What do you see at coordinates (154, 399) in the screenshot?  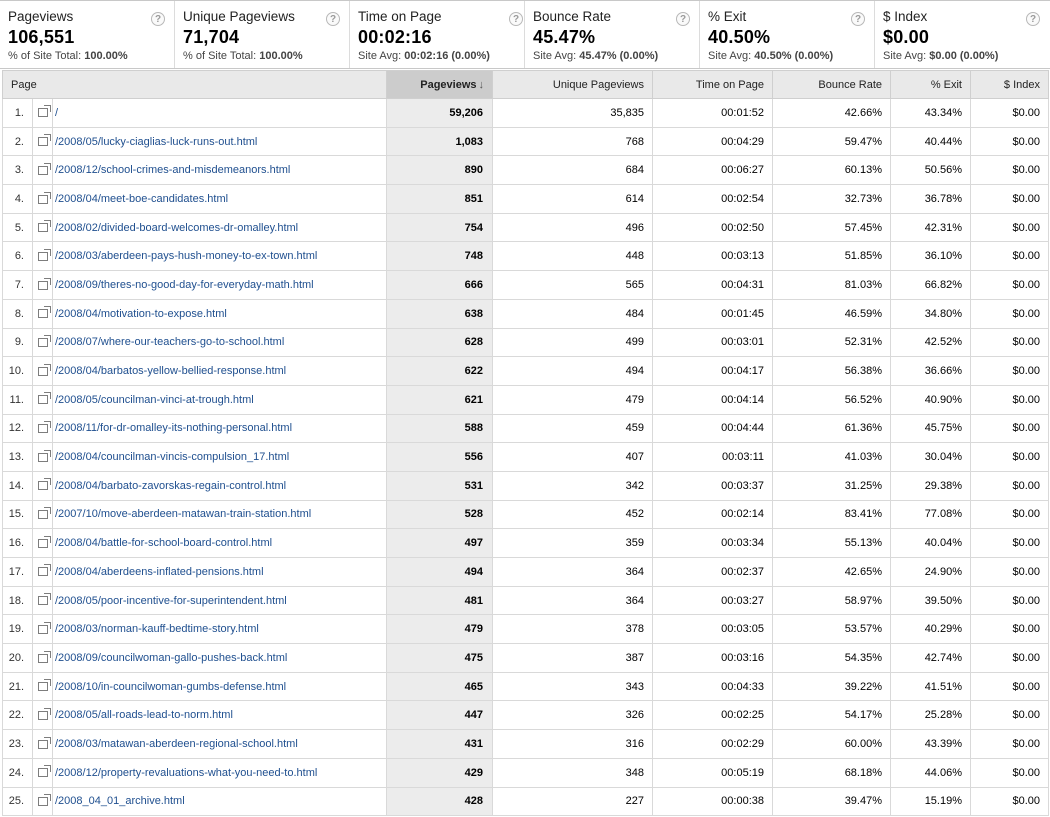 I see `page-link: /2008/05/councilman-vinci-at-trough.html` at bounding box center [154, 399].